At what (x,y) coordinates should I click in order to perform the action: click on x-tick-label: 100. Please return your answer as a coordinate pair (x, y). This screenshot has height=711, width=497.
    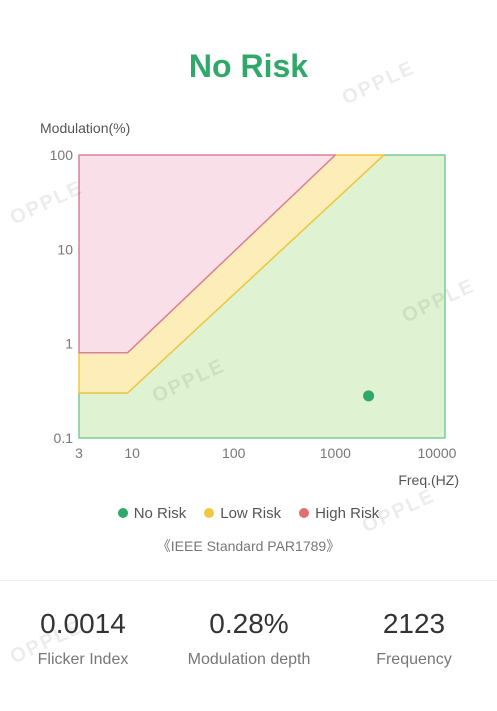
    Looking at the image, I should click on (234, 453).